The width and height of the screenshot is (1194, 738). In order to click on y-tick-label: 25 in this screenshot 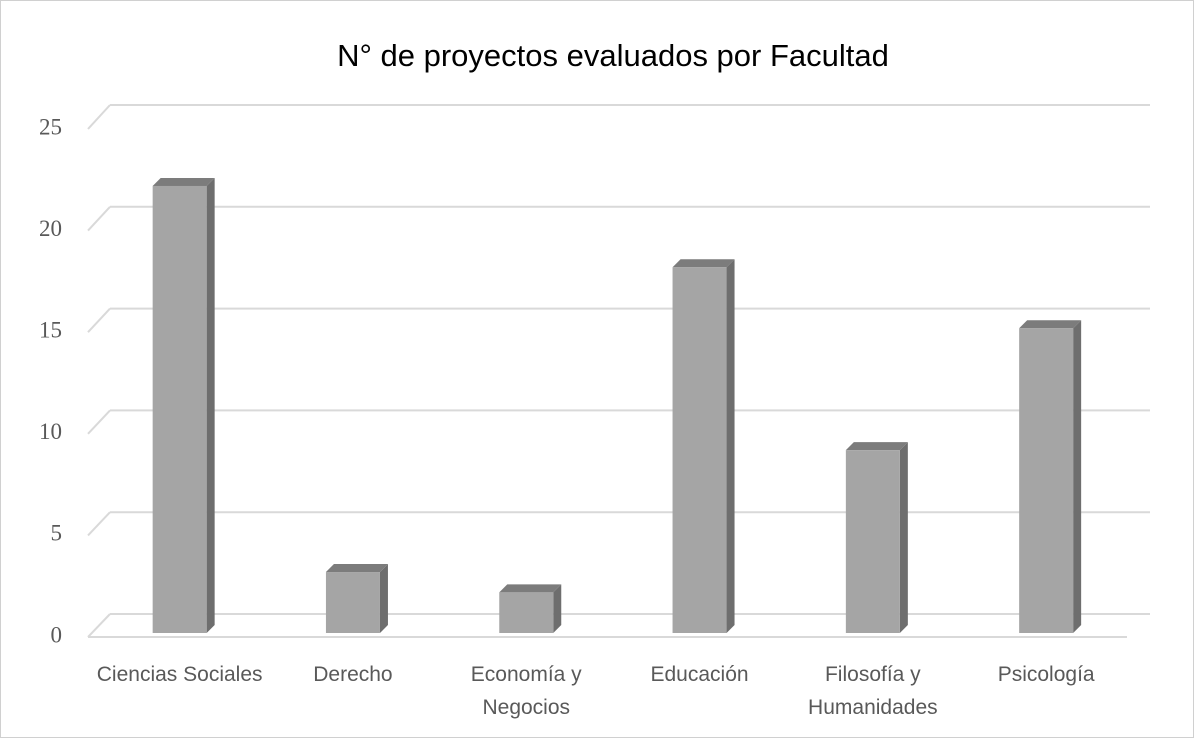, I will do `click(50, 126)`.